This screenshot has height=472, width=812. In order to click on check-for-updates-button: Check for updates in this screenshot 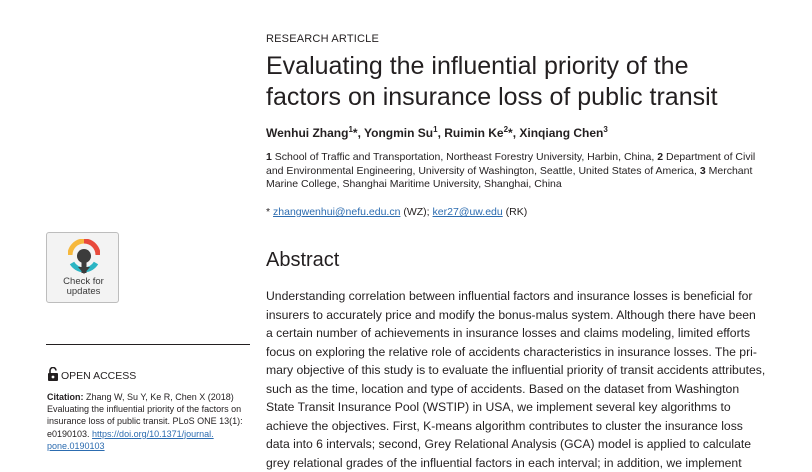, I will do `click(82, 267)`.